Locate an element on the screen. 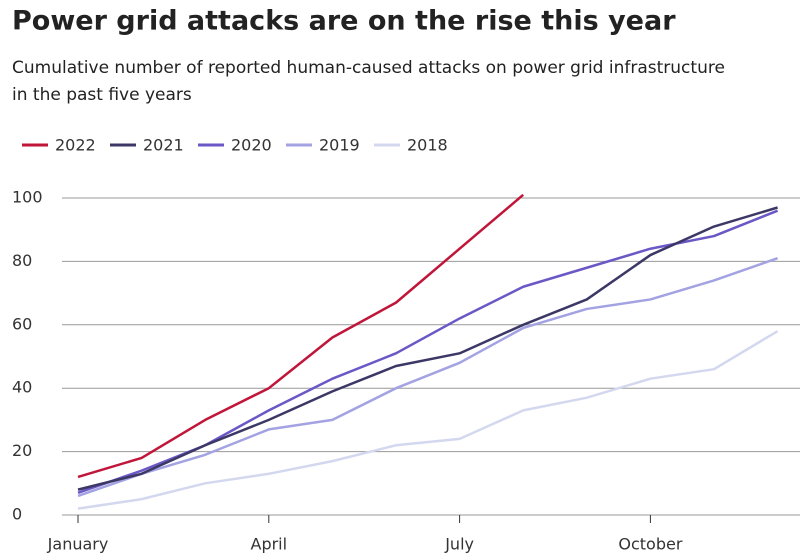 The image size is (800, 559). x-tick-label: April is located at coordinates (269, 544).